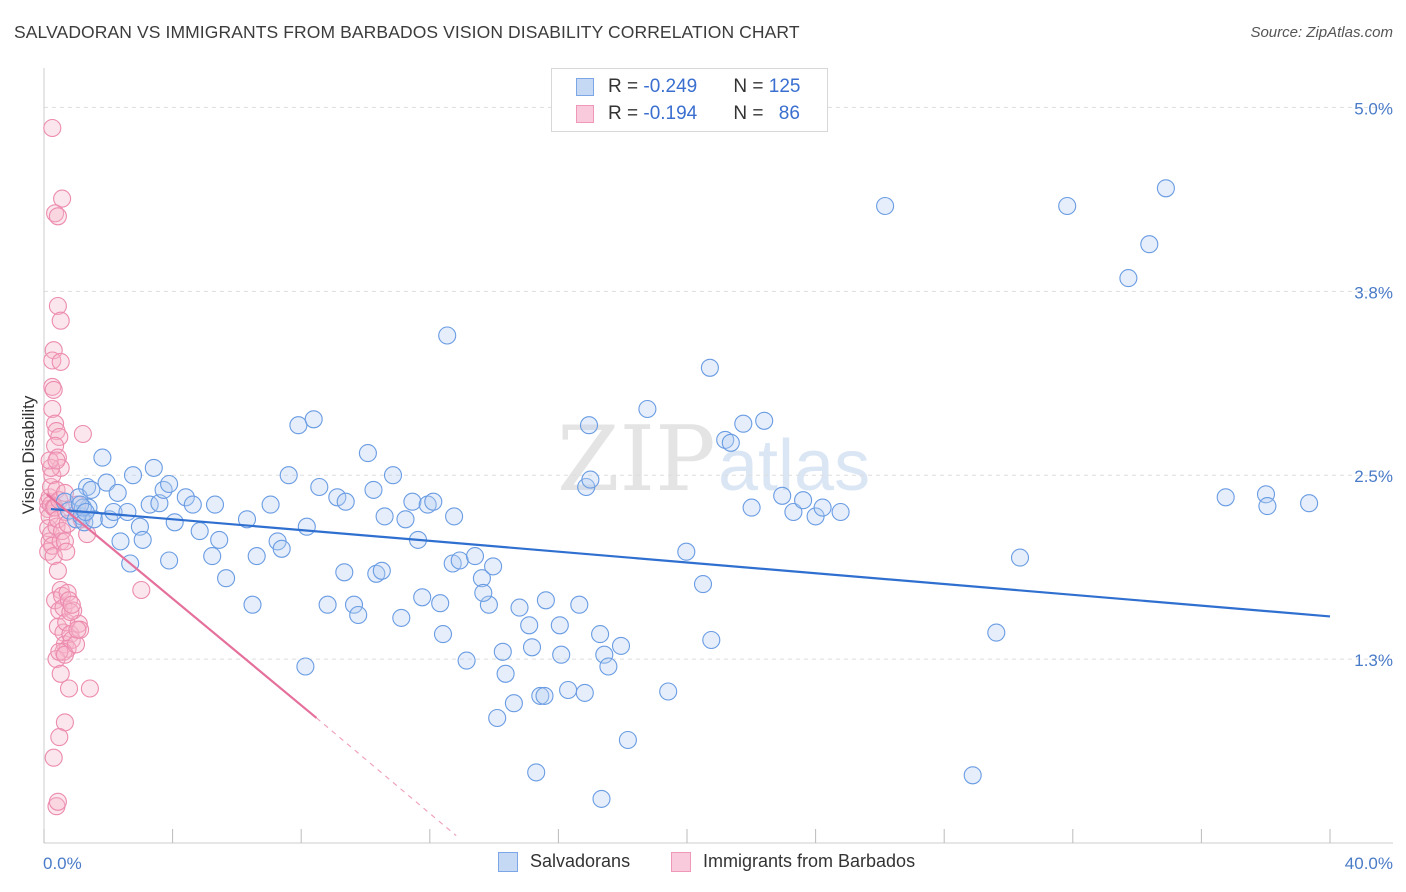 This screenshot has width=1406, height=892. What do you see at coordinates (1321, 32) in the screenshot?
I see `source-label: Source: ZipAtlas.com` at bounding box center [1321, 32].